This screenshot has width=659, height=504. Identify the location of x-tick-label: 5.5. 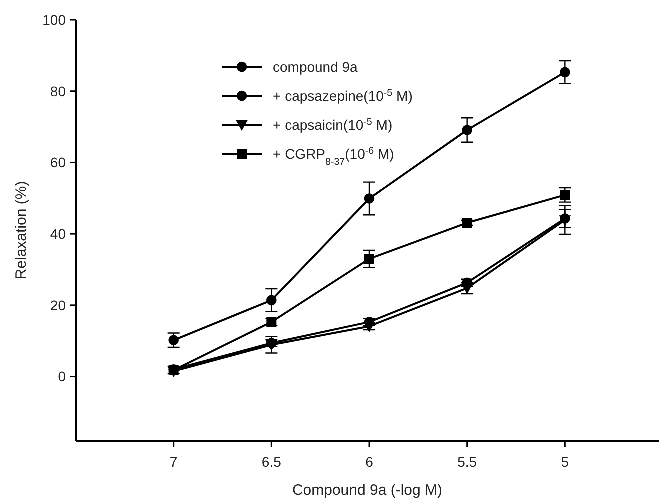
(468, 462).